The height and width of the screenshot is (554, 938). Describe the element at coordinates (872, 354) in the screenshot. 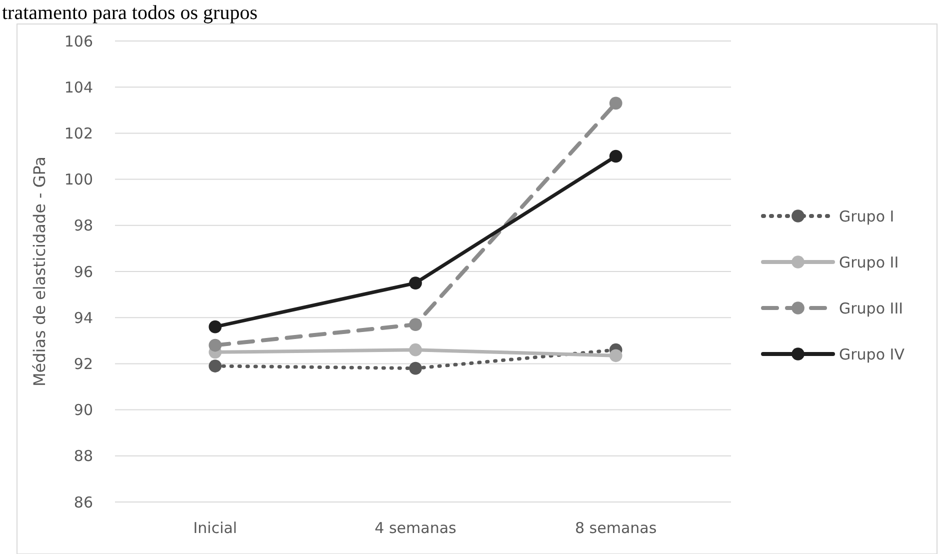

I see `legend-label: Grupo IV` at that location.